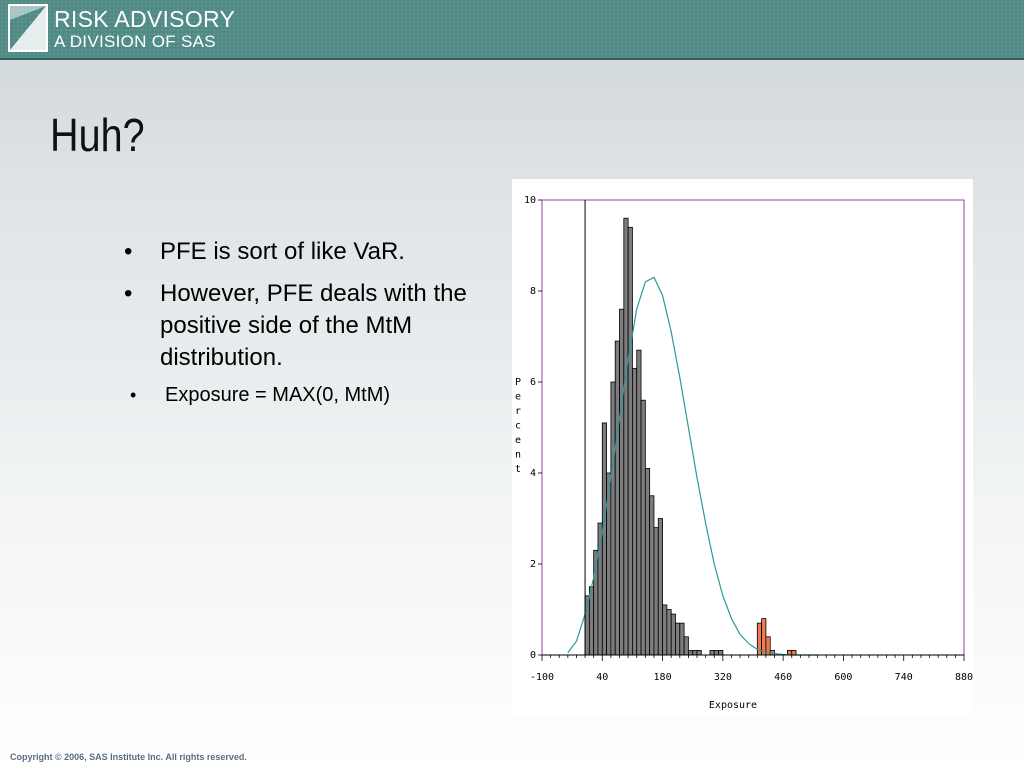 This screenshot has width=1024, height=768. I want to click on x-tick-label: 40, so click(602, 677).